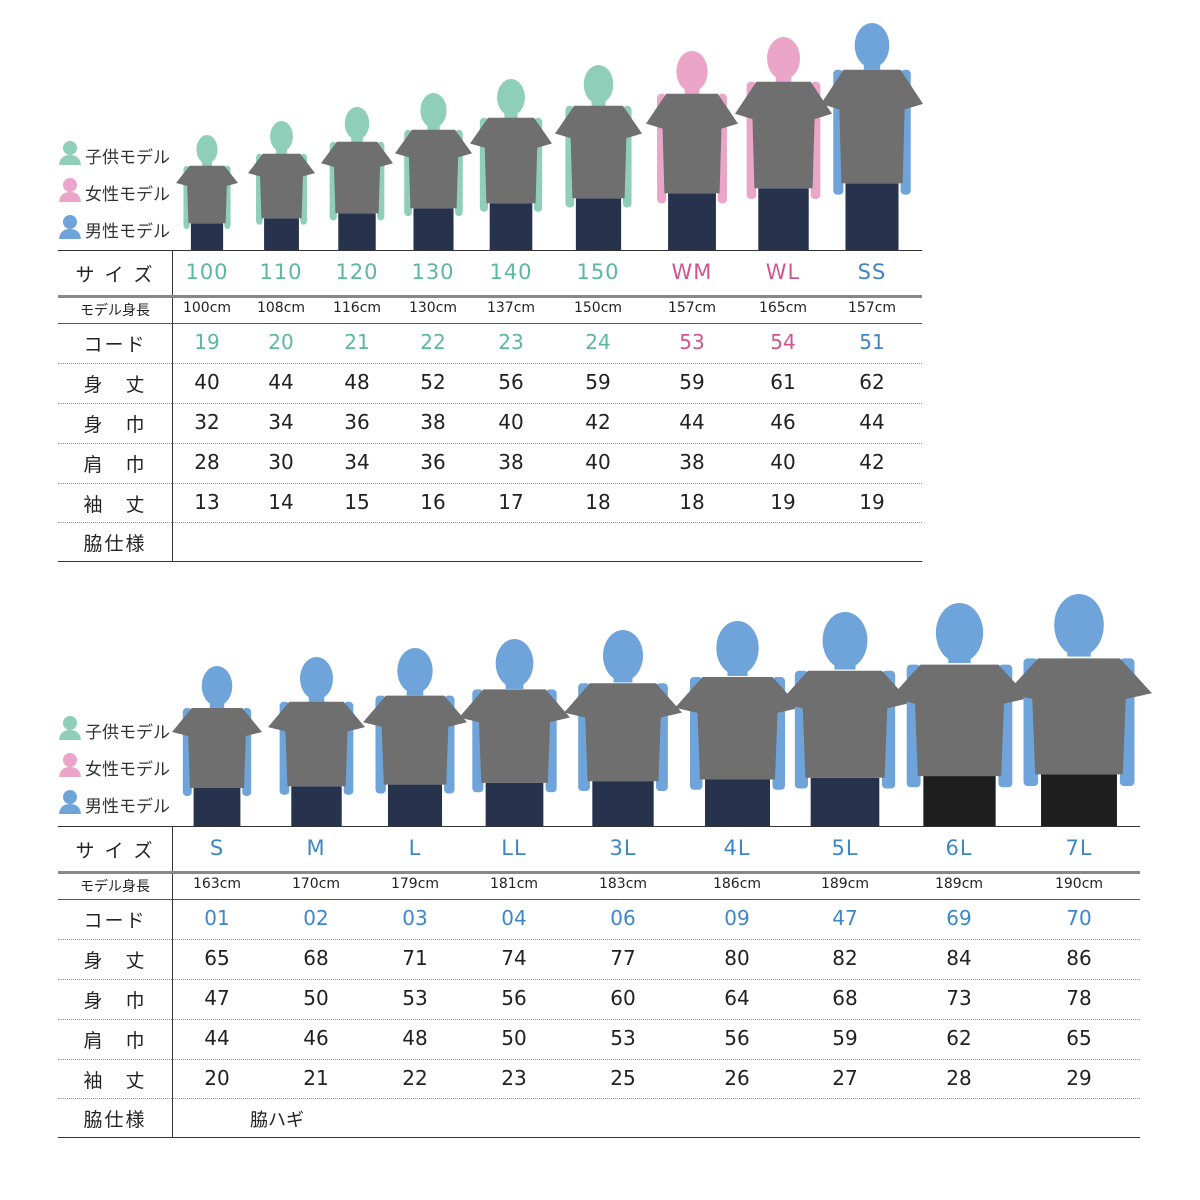  I want to click on cell-length: 44, so click(281, 382).